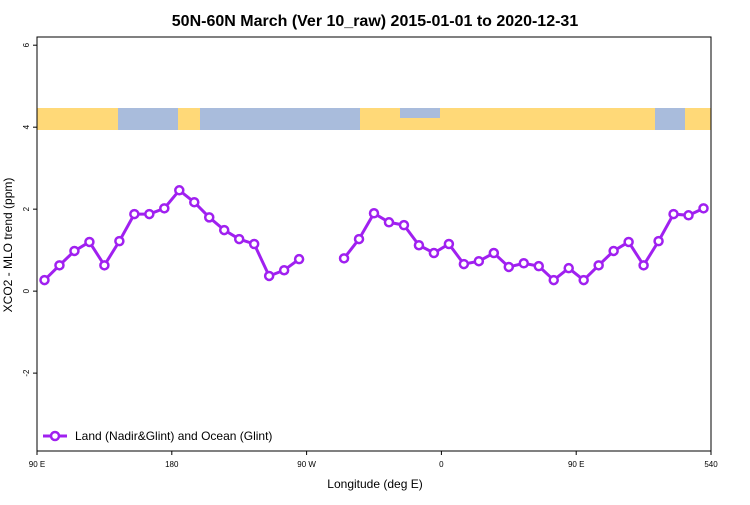 The height and width of the screenshot is (505, 750). Describe the element at coordinates (441, 464) in the screenshot. I see `x-tick-label: 0` at that location.